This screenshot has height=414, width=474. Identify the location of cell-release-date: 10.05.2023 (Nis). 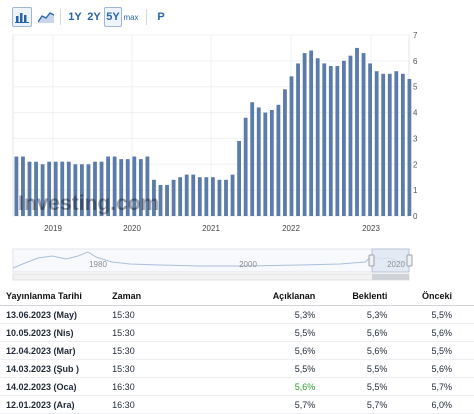
(54, 332).